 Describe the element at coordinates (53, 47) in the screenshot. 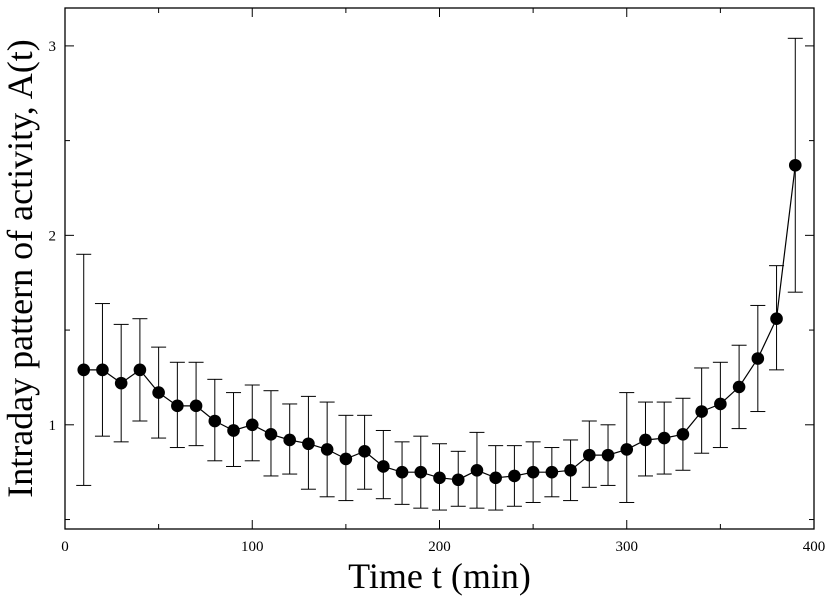

I see `y-tick-label: 3` at that location.